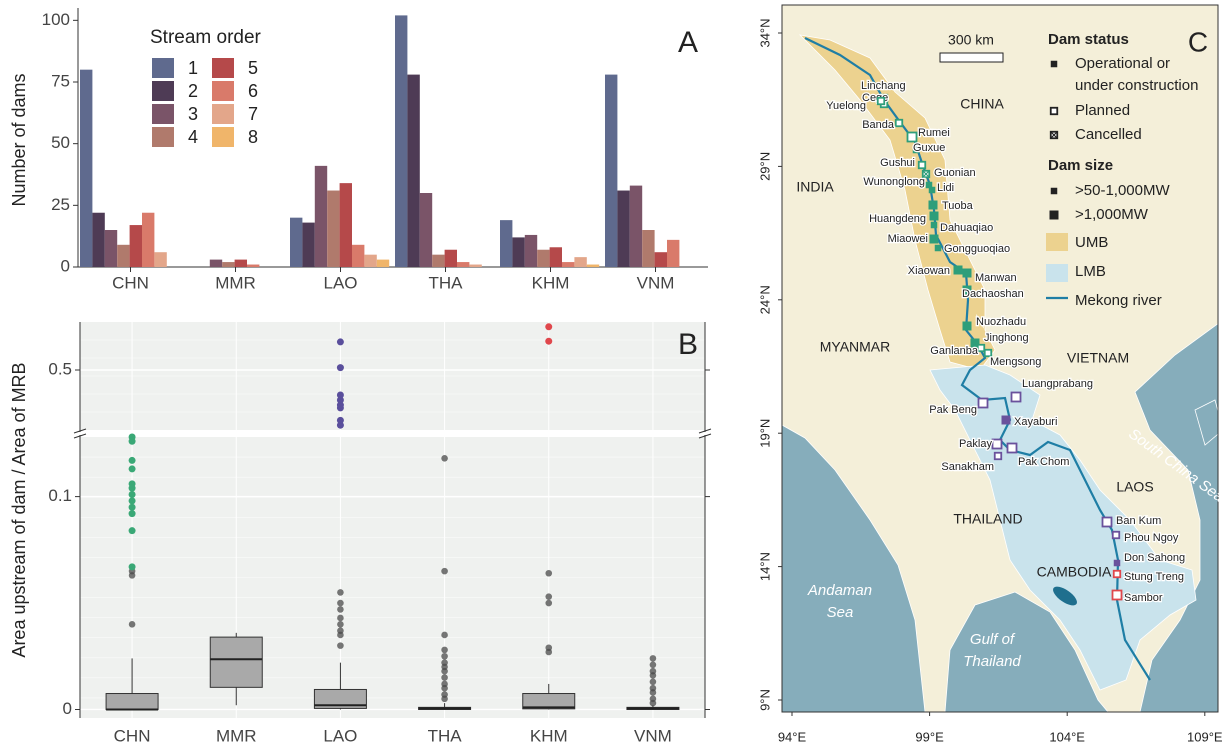  What do you see at coordinates (764, 166) in the screenshot?
I see `lat-label: 29°N` at bounding box center [764, 166].